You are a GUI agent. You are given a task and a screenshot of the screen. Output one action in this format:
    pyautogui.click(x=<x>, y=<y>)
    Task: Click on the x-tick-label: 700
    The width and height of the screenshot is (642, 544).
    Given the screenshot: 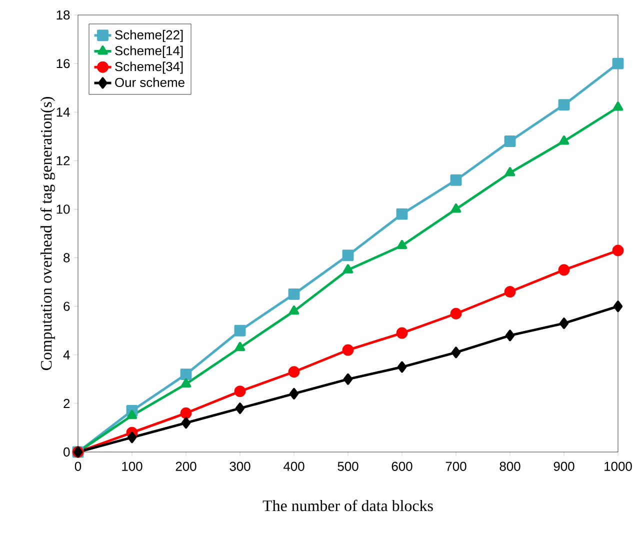 What is the action you would take?
    pyautogui.click(x=456, y=466)
    